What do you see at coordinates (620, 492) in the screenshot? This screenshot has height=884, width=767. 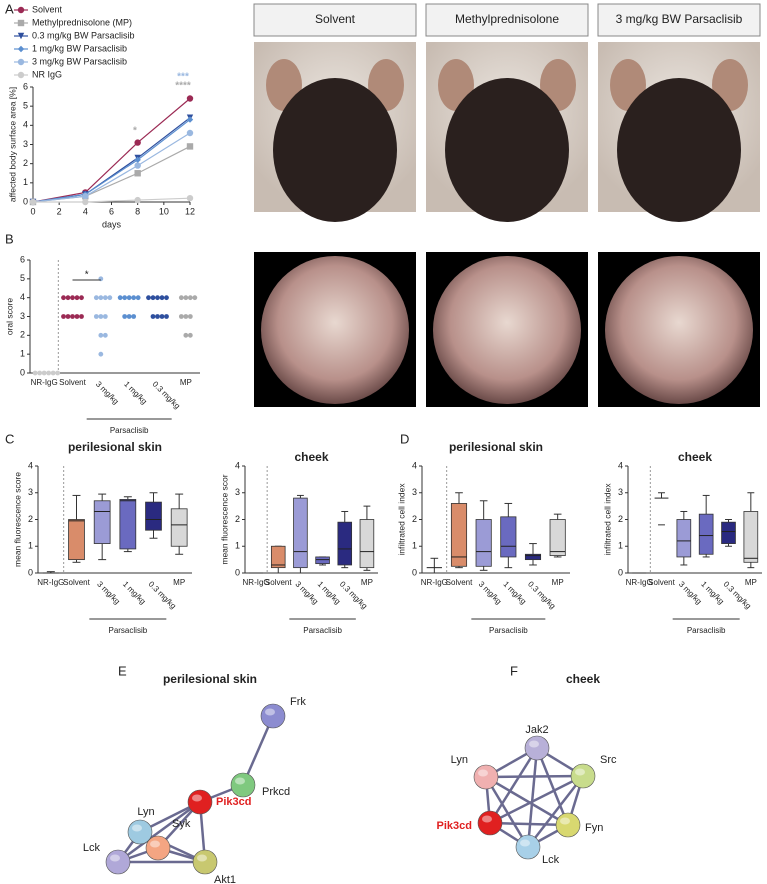 I see `y-tick-label: 3` at bounding box center [620, 492].